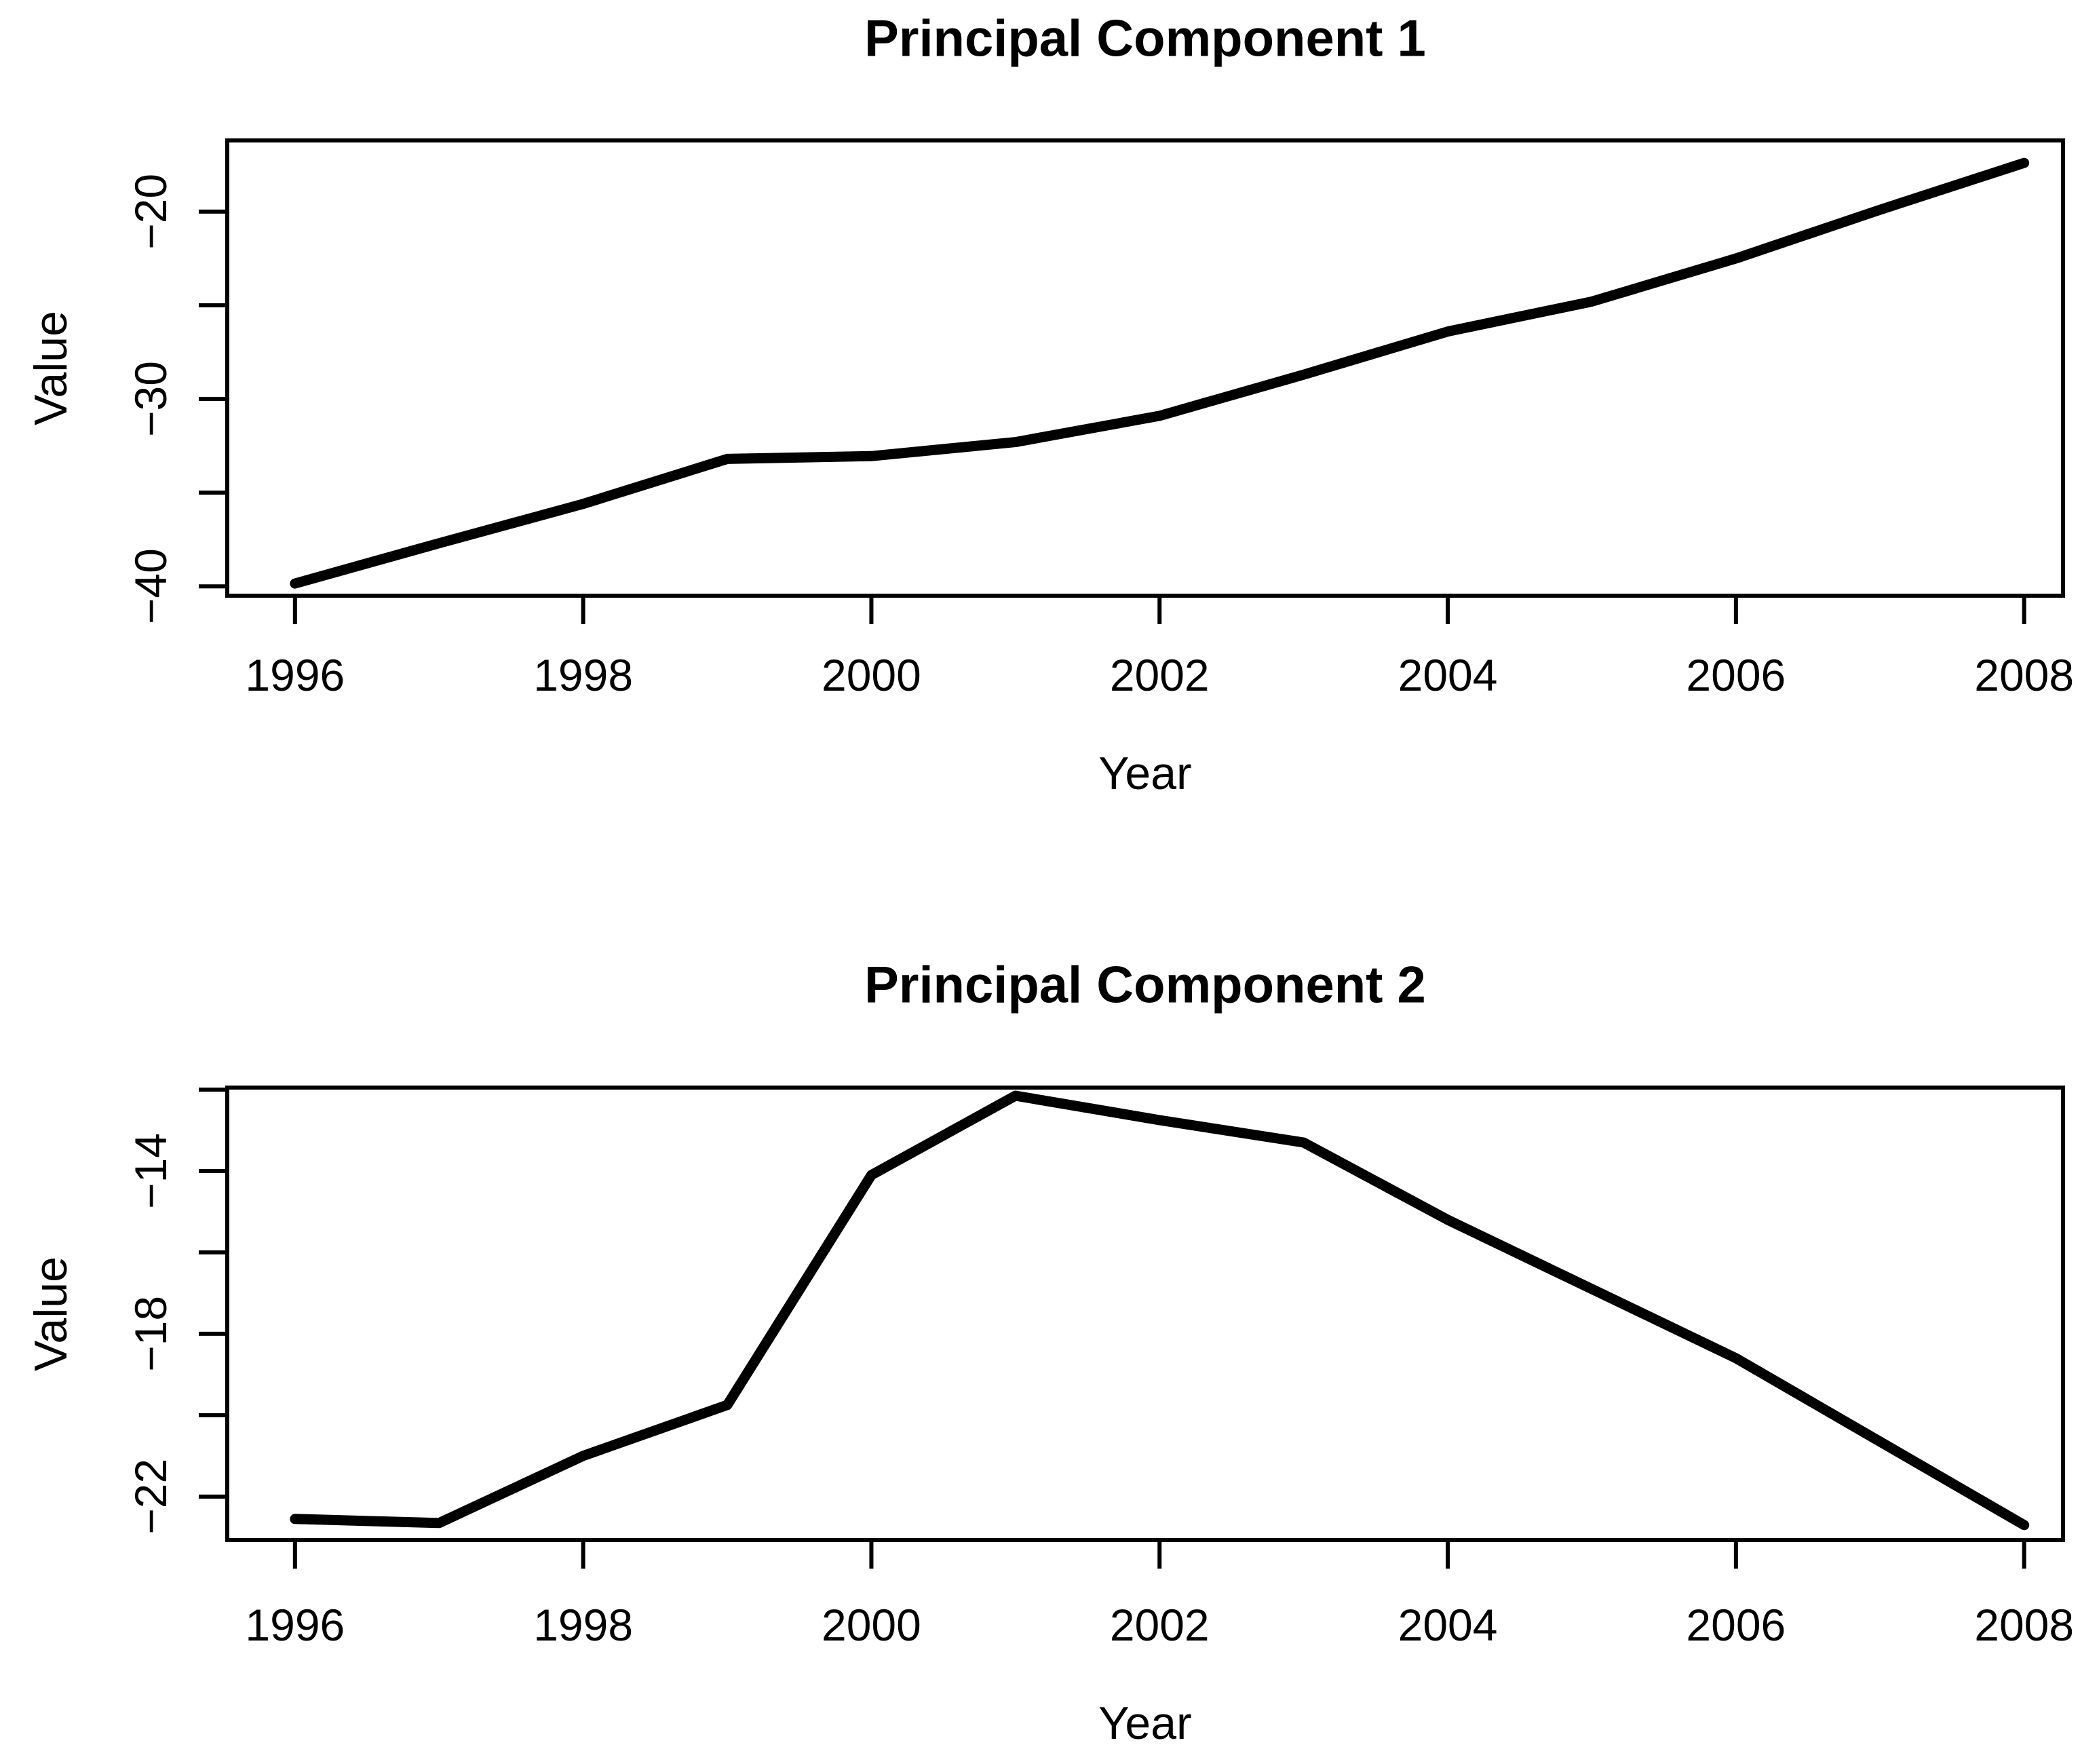 This screenshot has height=1764, width=2080. I want to click on pc1-y-axis-title: Value, so click(51, 368).